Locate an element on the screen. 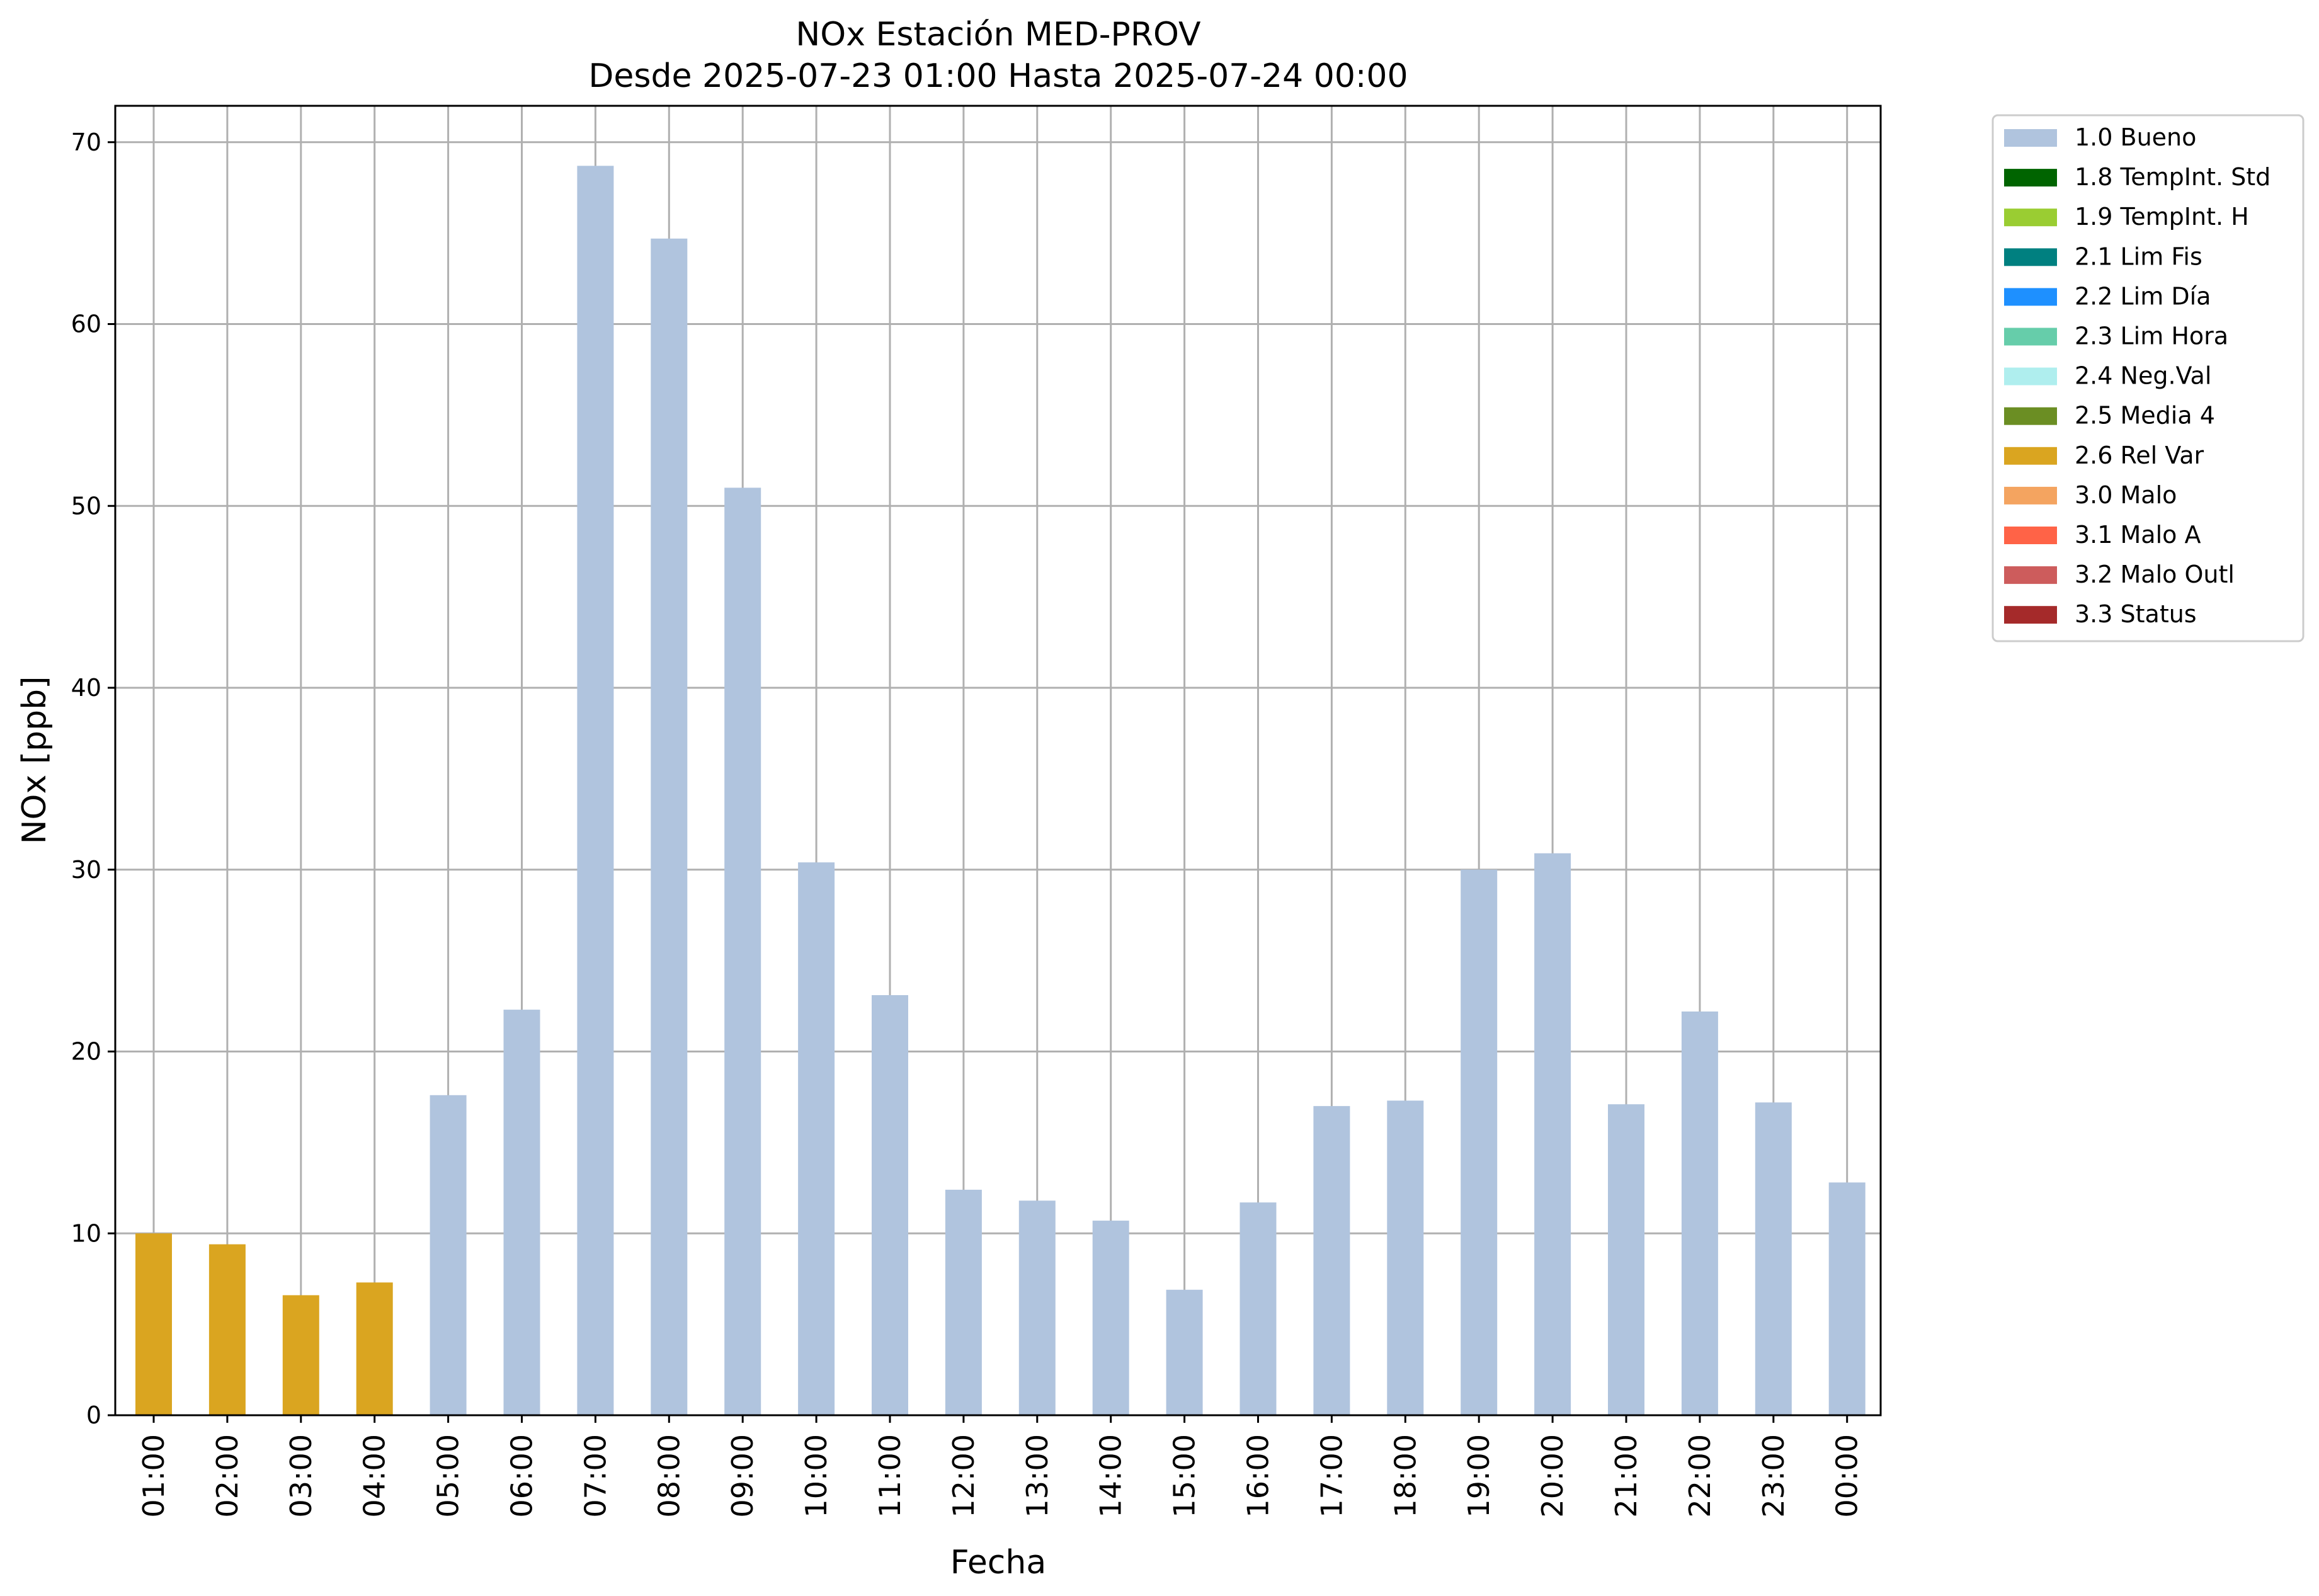 The width and height of the screenshot is (2319, 1596). x-tick-label: 04:00 is located at coordinates (375, 1476).